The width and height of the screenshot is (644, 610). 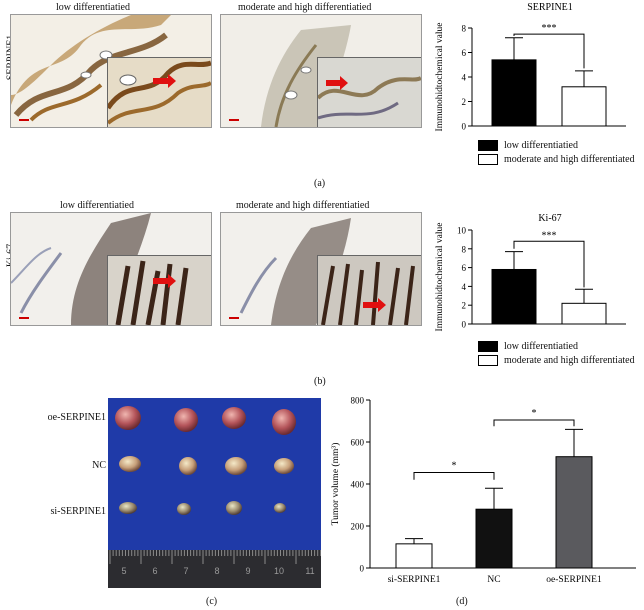 What do you see at coordinates (320, 381) in the screenshot?
I see `panel-label-b: (b)` at bounding box center [320, 381].